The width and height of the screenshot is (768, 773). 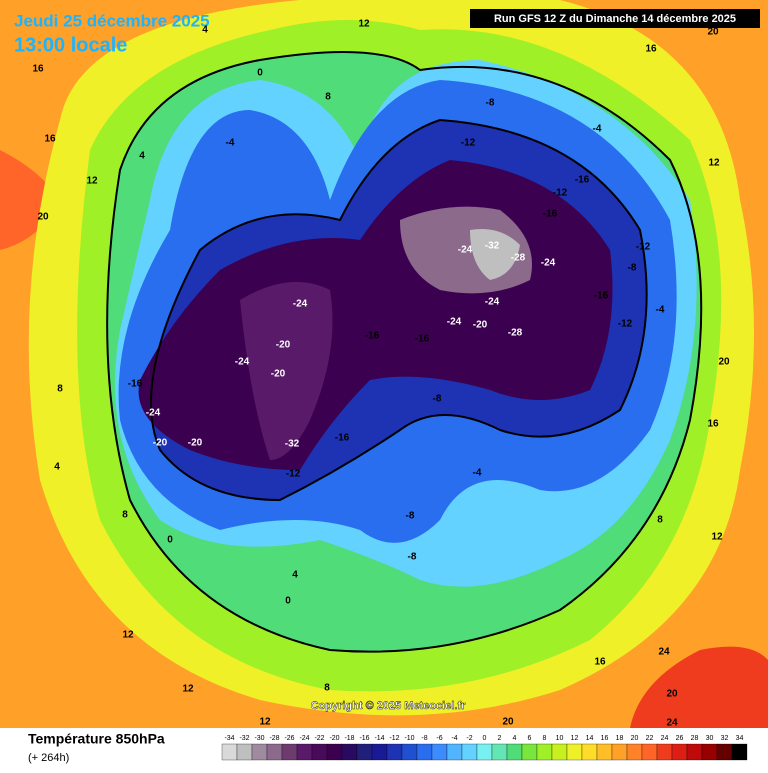 I want to click on scale-label: -6, so click(x=439, y=738).